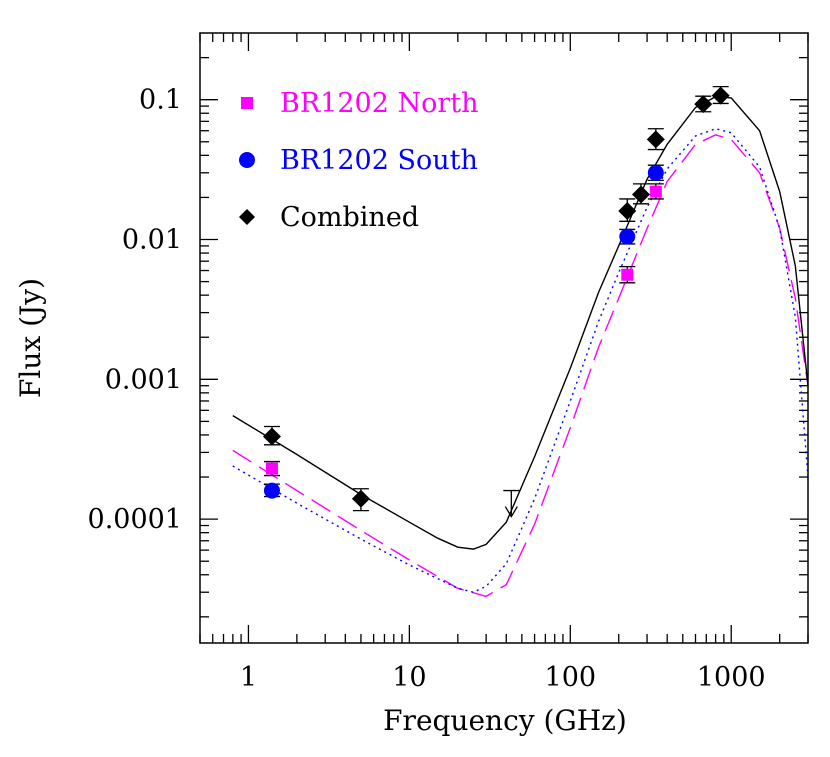 This screenshot has height=757, width=830. Describe the element at coordinates (30, 338) in the screenshot. I see `y-axis-title: Flux (Jy)` at that location.